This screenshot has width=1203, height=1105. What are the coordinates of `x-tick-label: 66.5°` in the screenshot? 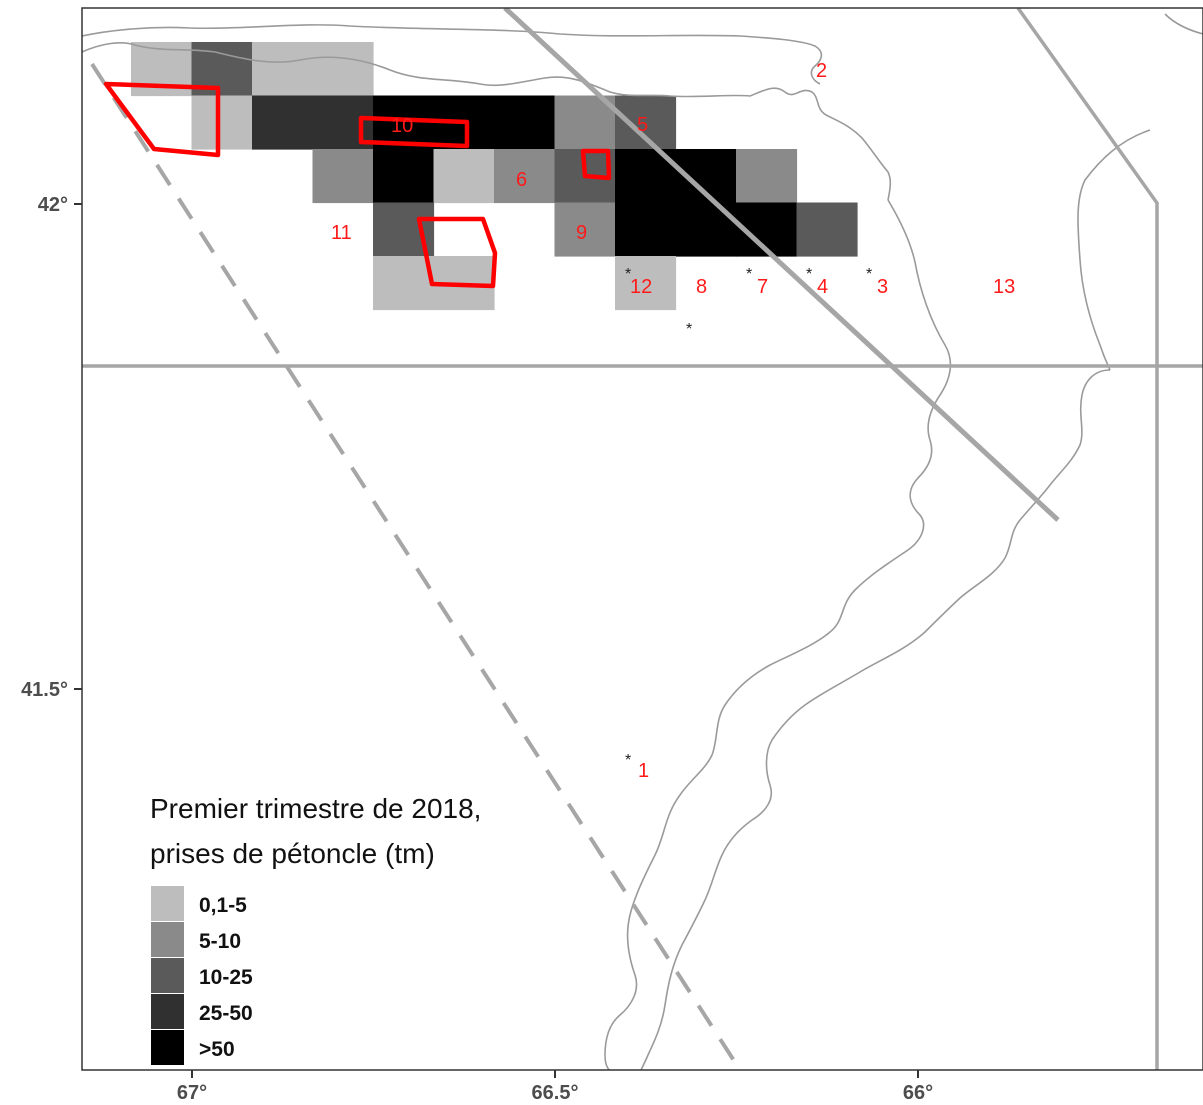 It's located at (555, 1093).